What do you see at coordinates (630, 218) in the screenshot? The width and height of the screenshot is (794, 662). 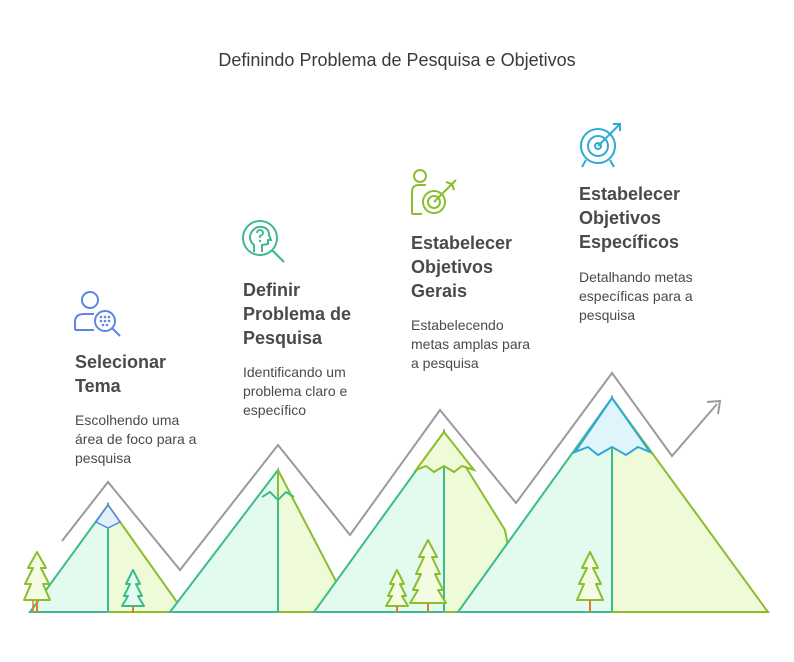 I see `step-4-title: Estabelecer Objetivos Específicos` at bounding box center [630, 218].